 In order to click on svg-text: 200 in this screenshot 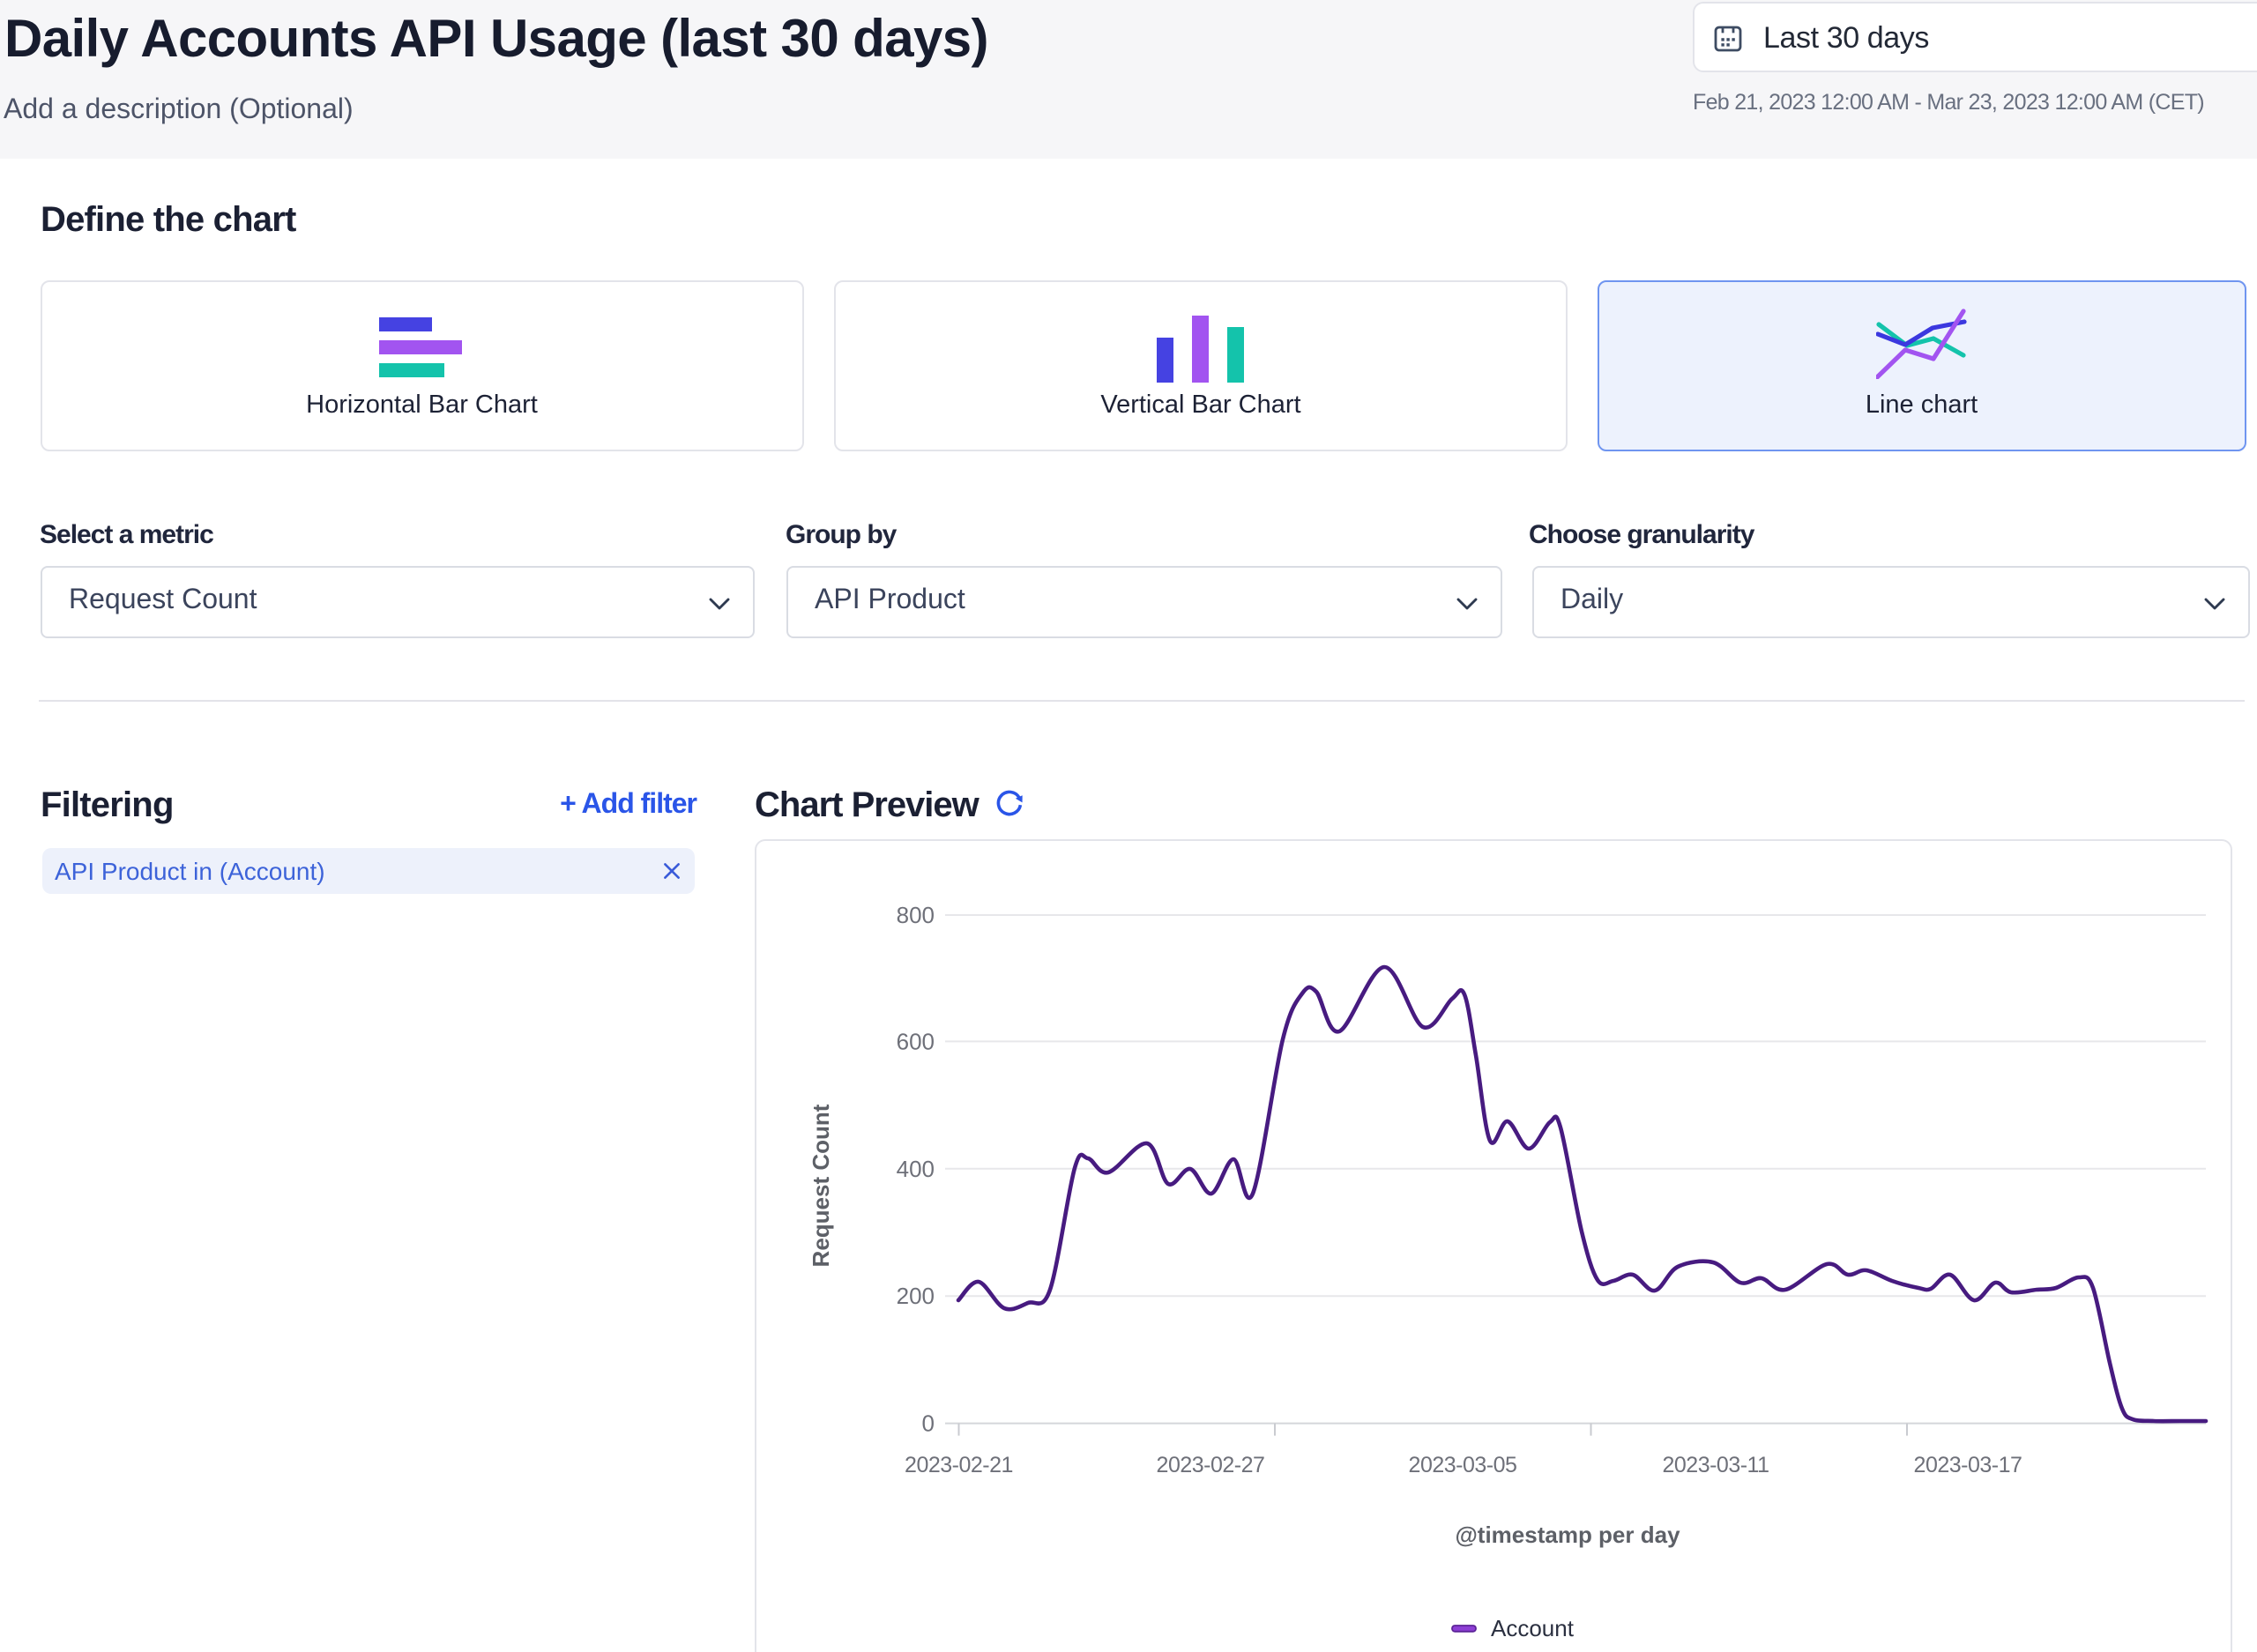, I will do `click(915, 1295)`.